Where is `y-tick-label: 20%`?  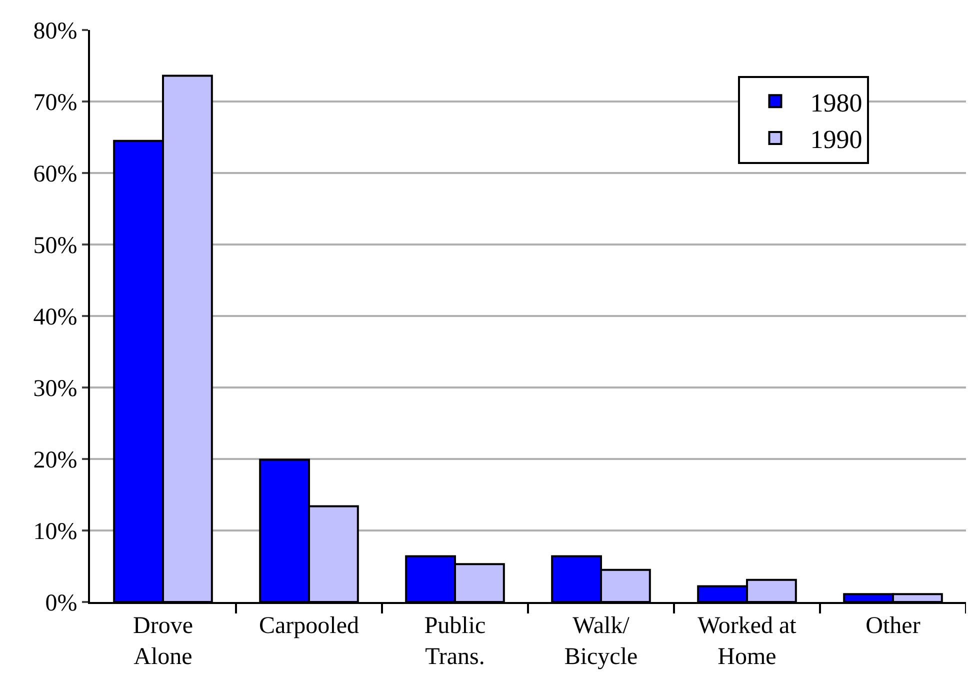 y-tick-label: 20% is located at coordinates (55, 460).